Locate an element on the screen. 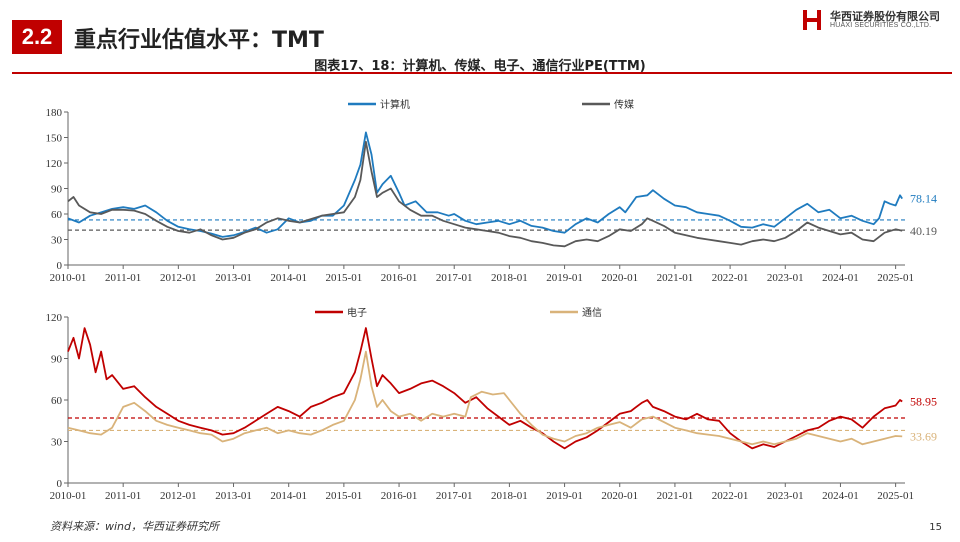 The image size is (960, 542). page-number: 15 is located at coordinates (935, 527).